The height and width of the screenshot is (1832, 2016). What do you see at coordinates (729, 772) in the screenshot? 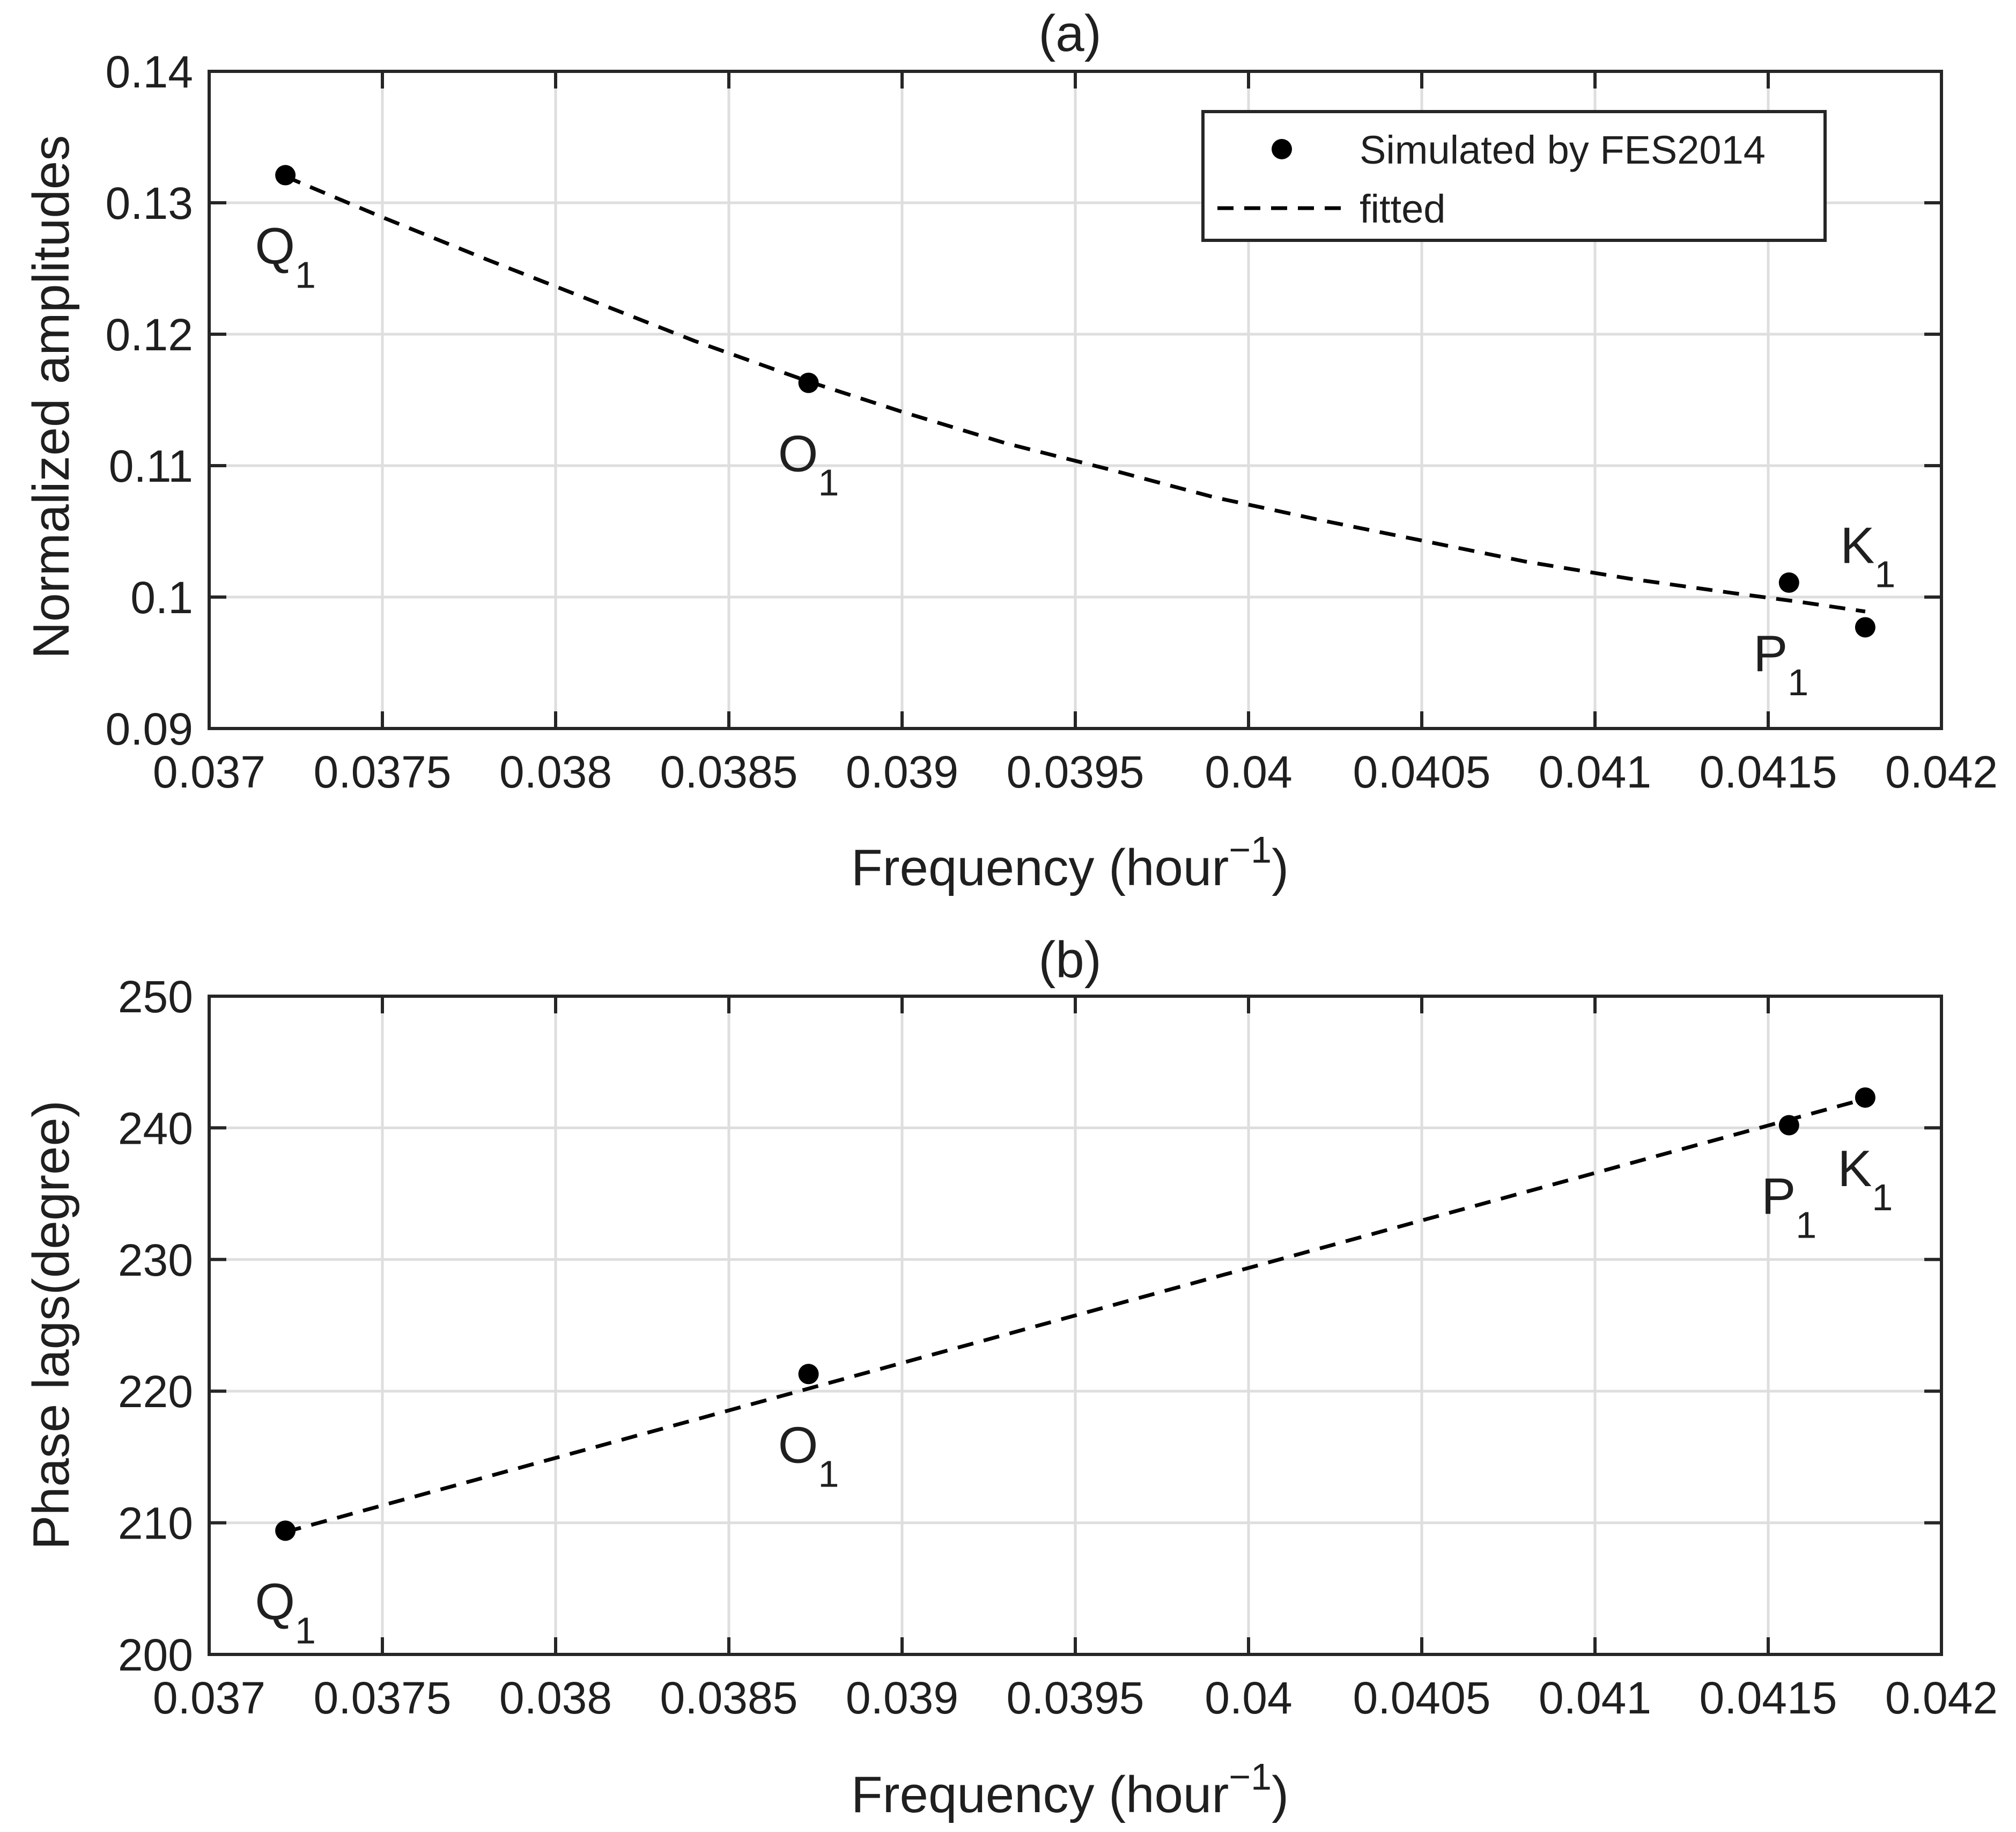
I see `panel-a-x-tick-label: 0.0385` at bounding box center [729, 772].